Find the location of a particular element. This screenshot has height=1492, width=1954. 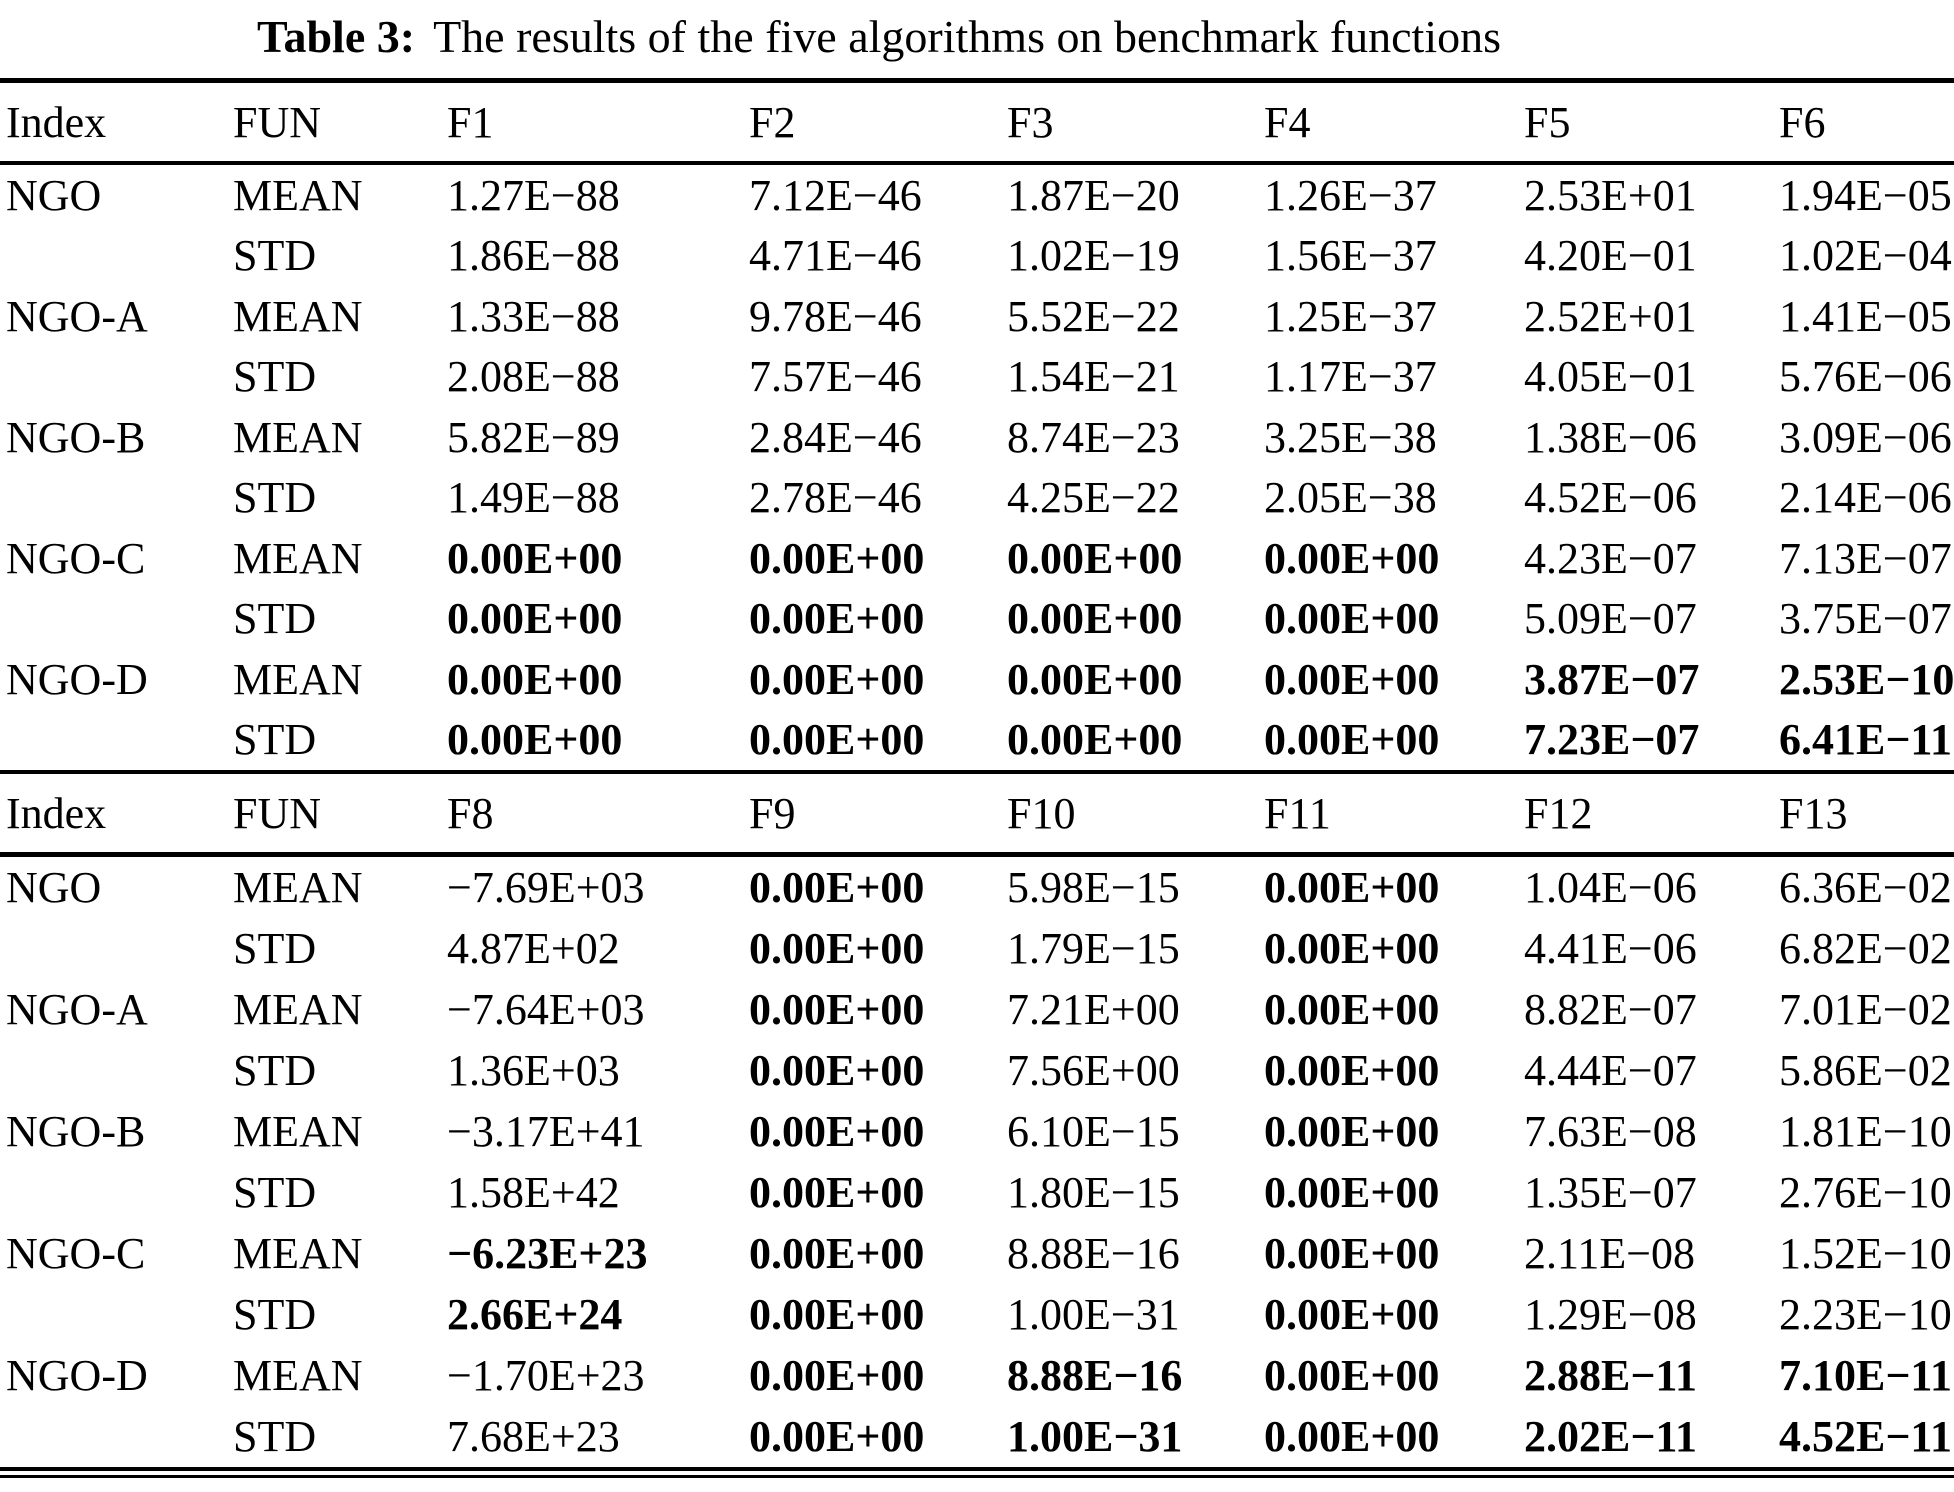

header-row-2: Index FUN F8 F9 F10 F11 F12 F13 is located at coordinates (977, 813).